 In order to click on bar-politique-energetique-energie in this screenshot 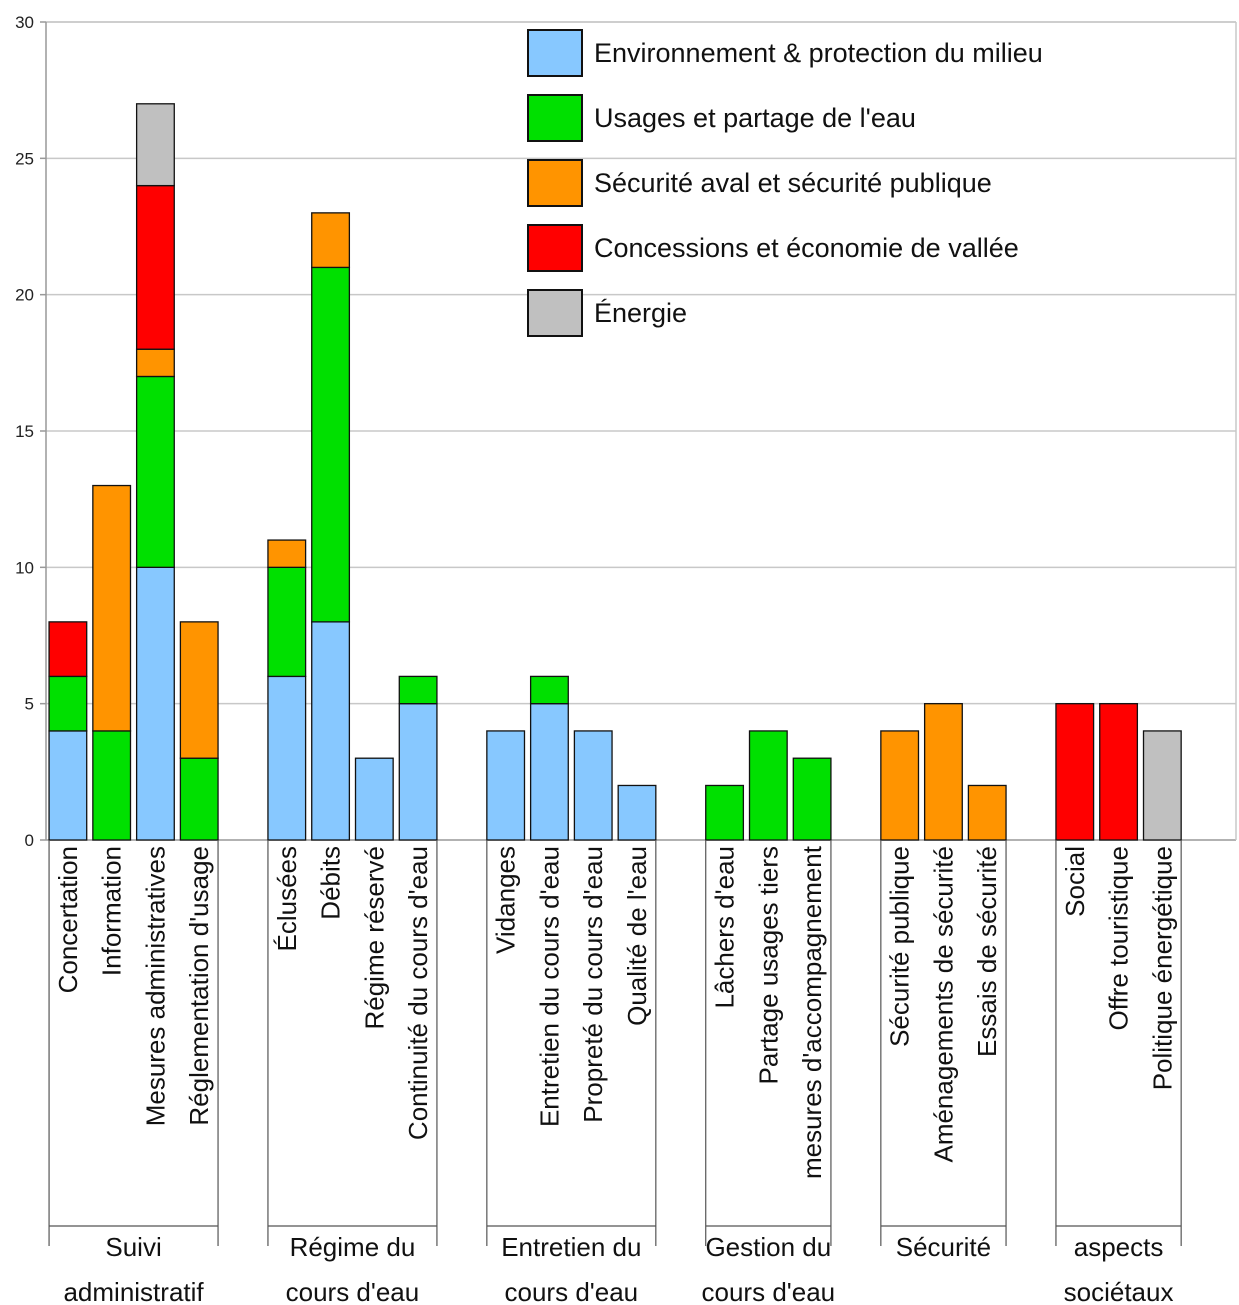, I will do `click(1162, 785)`.